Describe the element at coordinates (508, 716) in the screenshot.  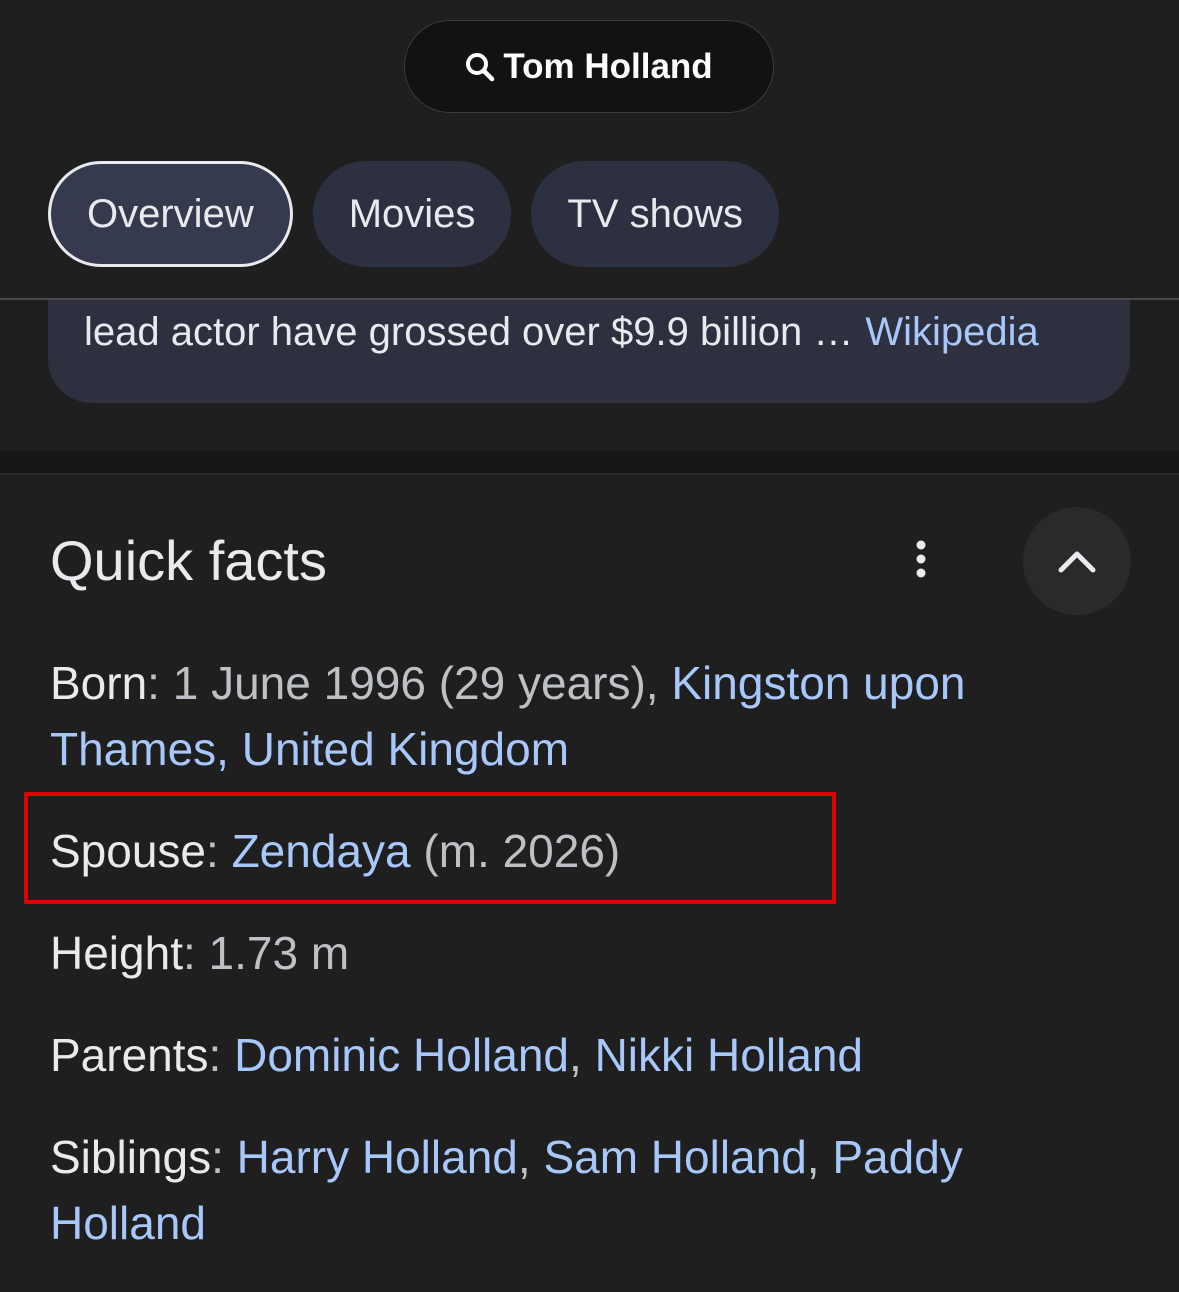
I see `fact-link: Kingston upon Thames, United Kingdom` at that location.